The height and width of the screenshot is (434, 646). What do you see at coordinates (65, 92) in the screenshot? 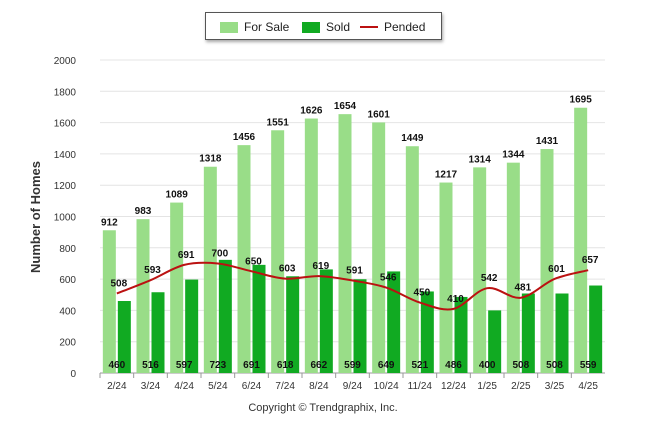
I see `y-tick-label: 1800` at bounding box center [65, 92].